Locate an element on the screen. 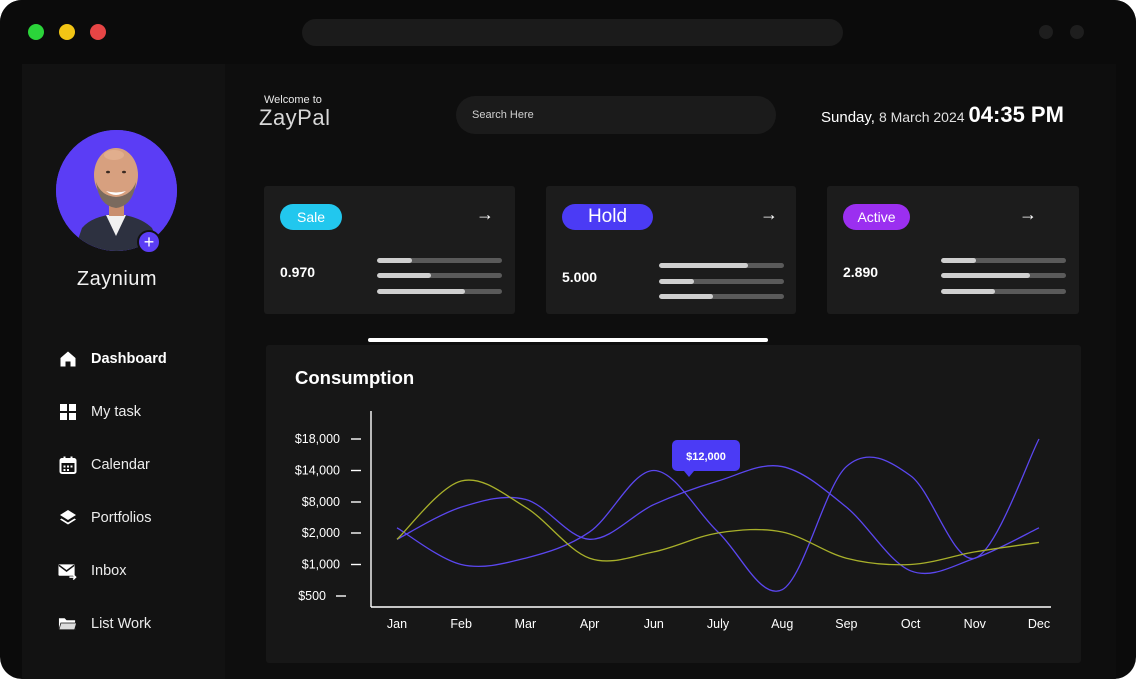  address-bar is located at coordinates (572, 32).